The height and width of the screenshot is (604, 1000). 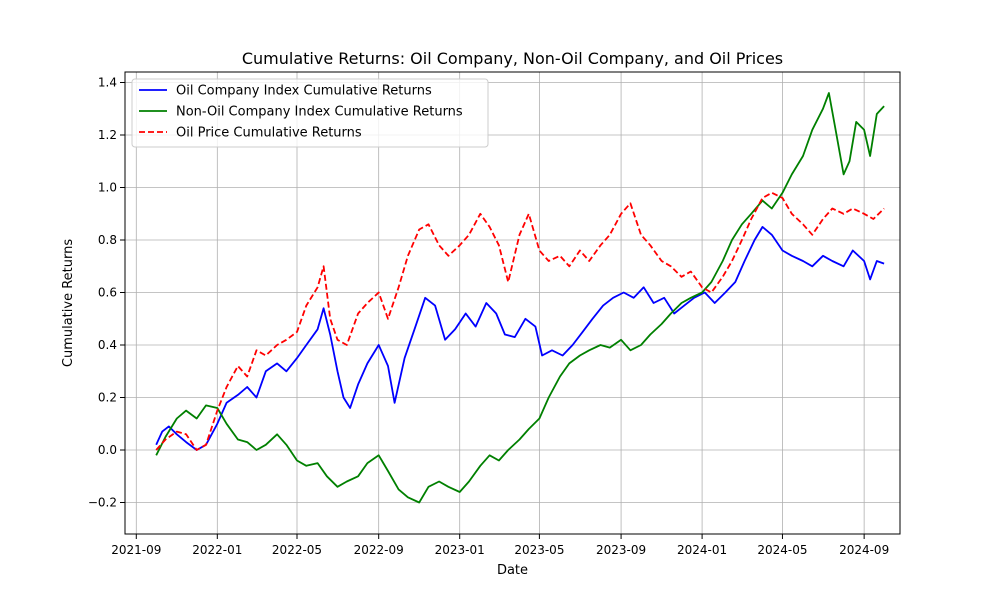 What do you see at coordinates (107, 240) in the screenshot?
I see `y-tick-label: 0.8` at bounding box center [107, 240].